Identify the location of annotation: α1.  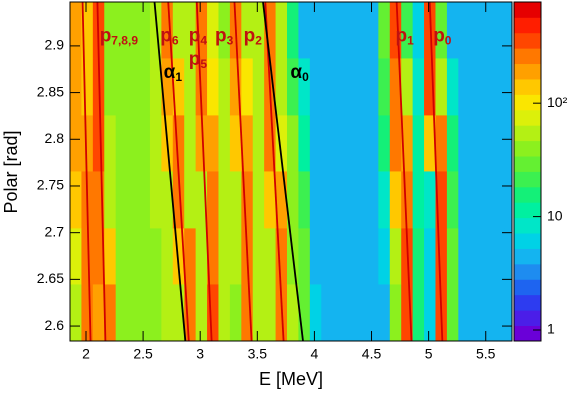
(173, 73).